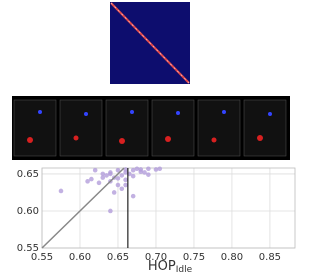 The image size is (320, 280). I want to click on x-tick-label: 0.70, so click(156, 257).